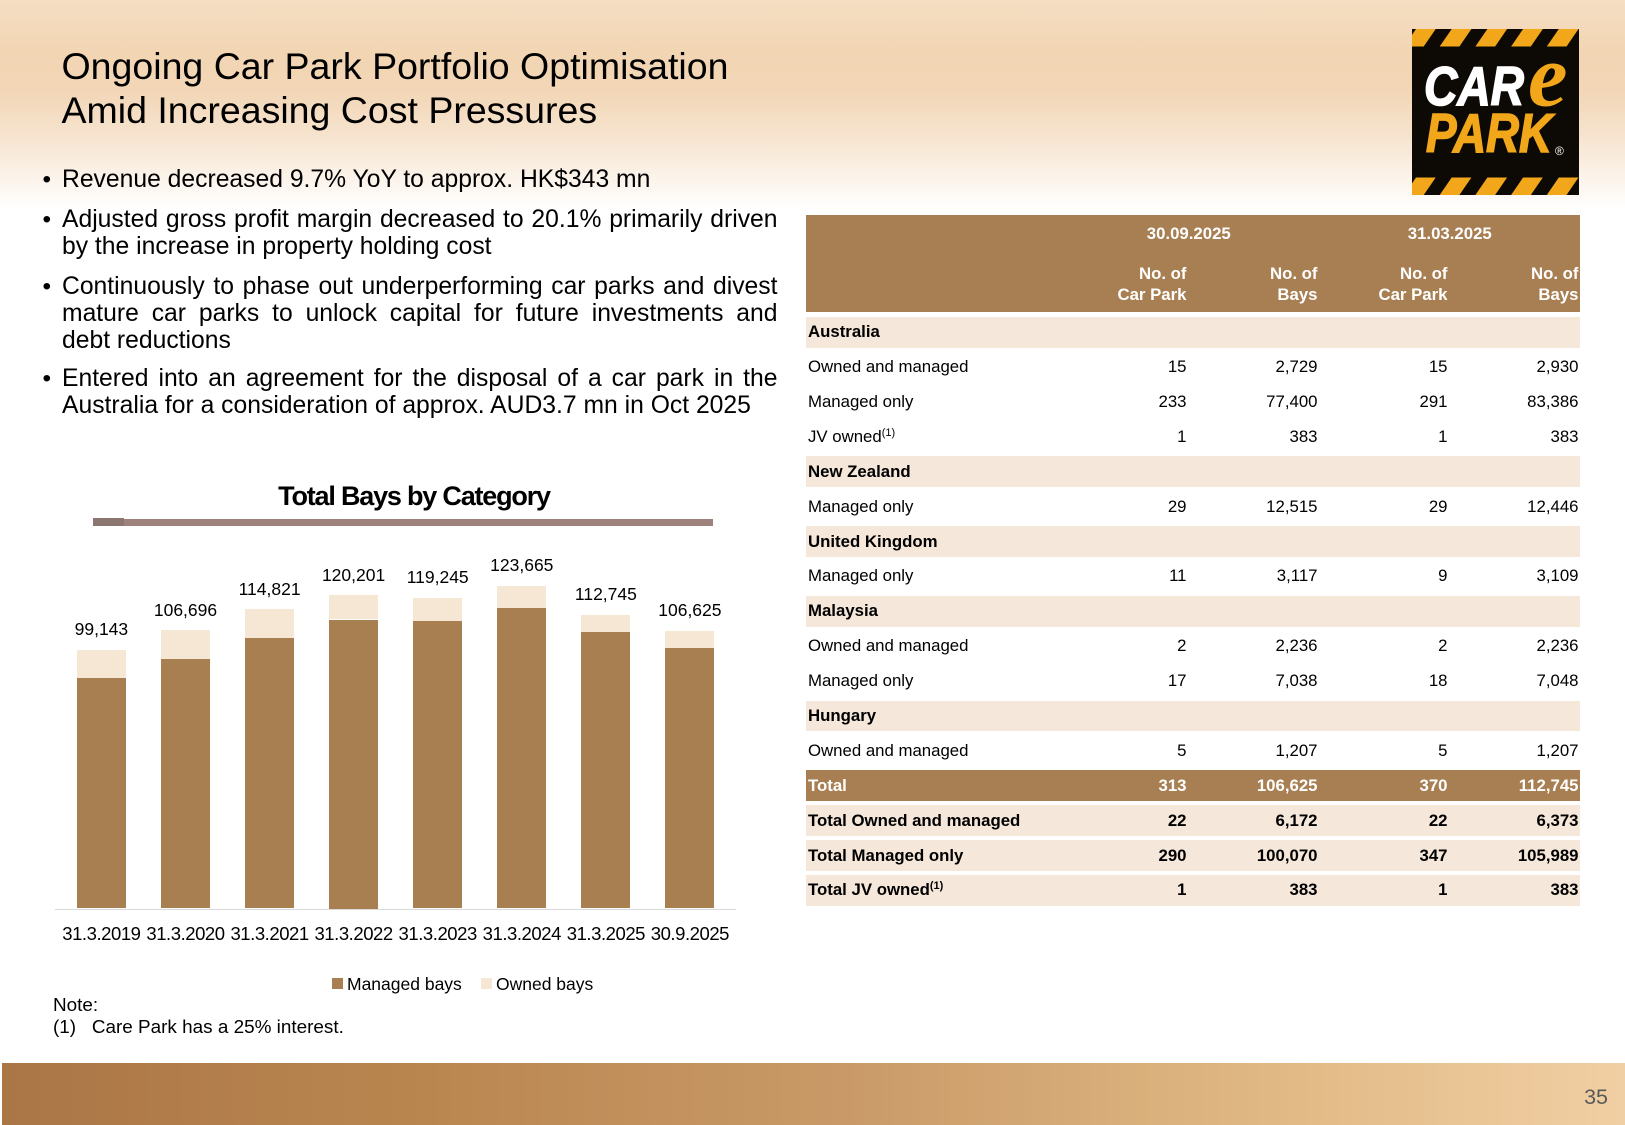 Image resolution: width=1625 pixels, height=1125 pixels. What do you see at coordinates (1548, 77) in the screenshot?
I see `svg-text: e` at bounding box center [1548, 77].